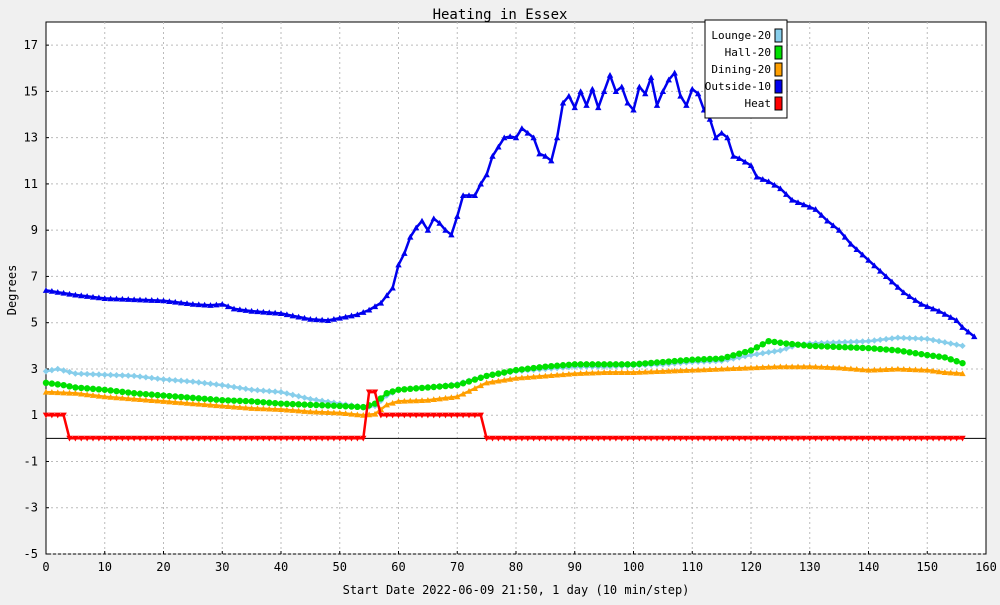 The height and width of the screenshot is (605, 1000). What do you see at coordinates (741, 69) in the screenshot?
I see `legend-label-dining-20: Dining-20` at bounding box center [741, 69].